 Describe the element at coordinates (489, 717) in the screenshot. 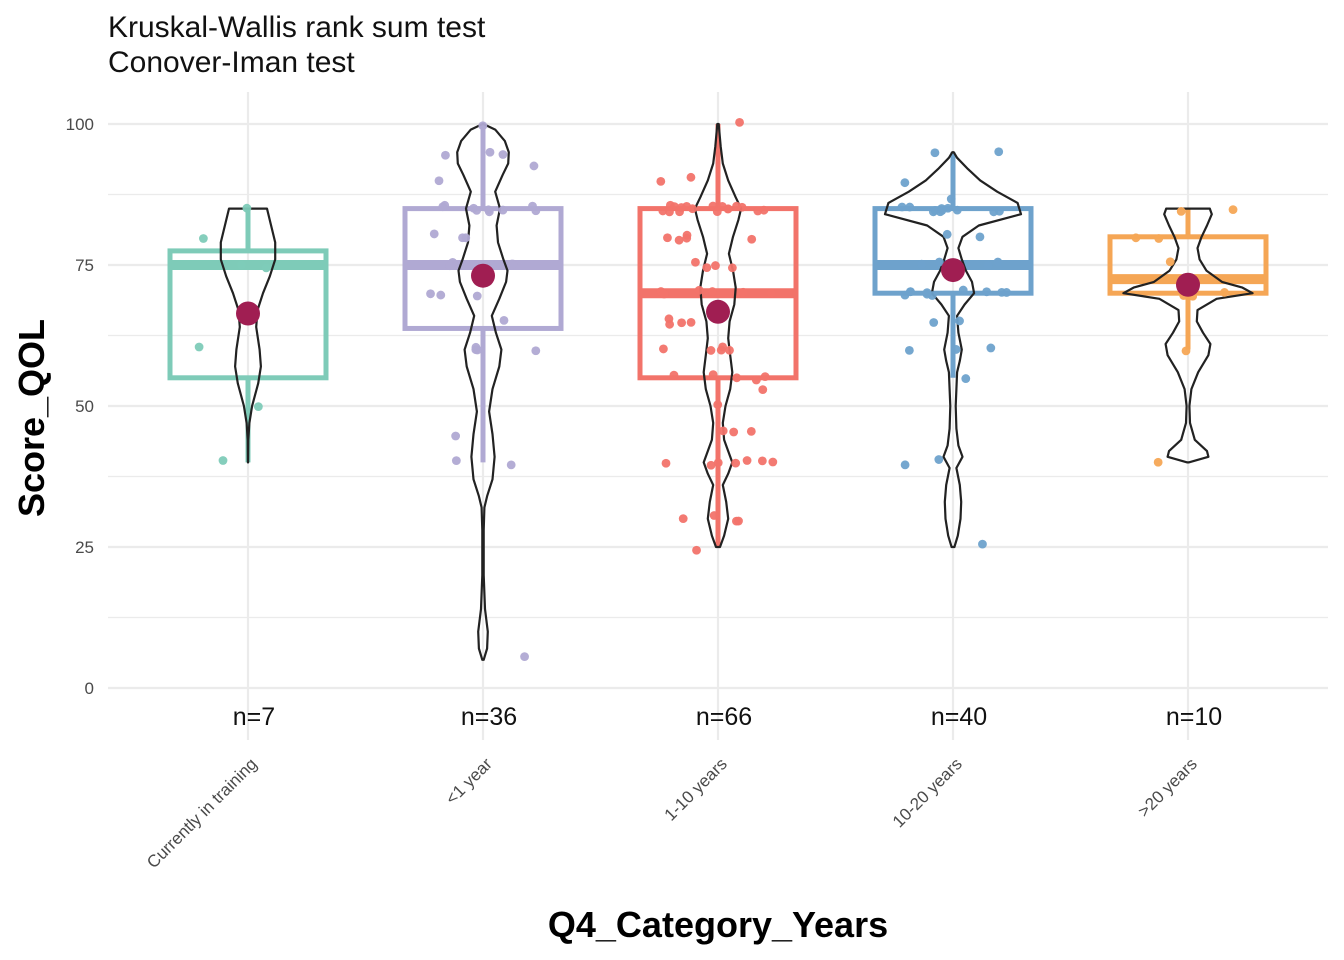

I see `n-label-1: n=36` at that location.